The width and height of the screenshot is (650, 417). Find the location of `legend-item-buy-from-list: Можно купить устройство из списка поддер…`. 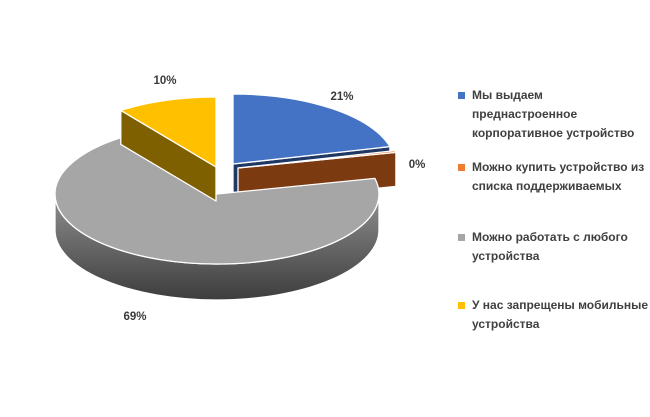

legend-item-buy-from-list: Можно купить устройство из списка поддер… is located at coordinates (551, 177).